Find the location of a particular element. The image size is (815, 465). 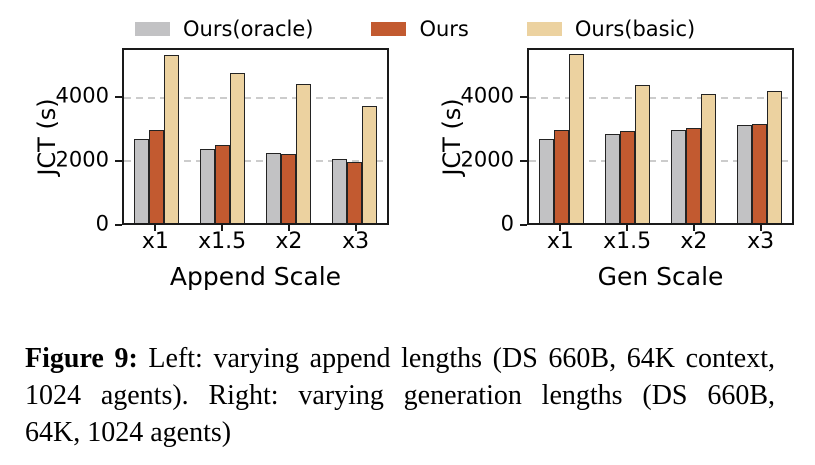

legend-item-ours-oracle: Ours(oracle) is located at coordinates (224, 28).